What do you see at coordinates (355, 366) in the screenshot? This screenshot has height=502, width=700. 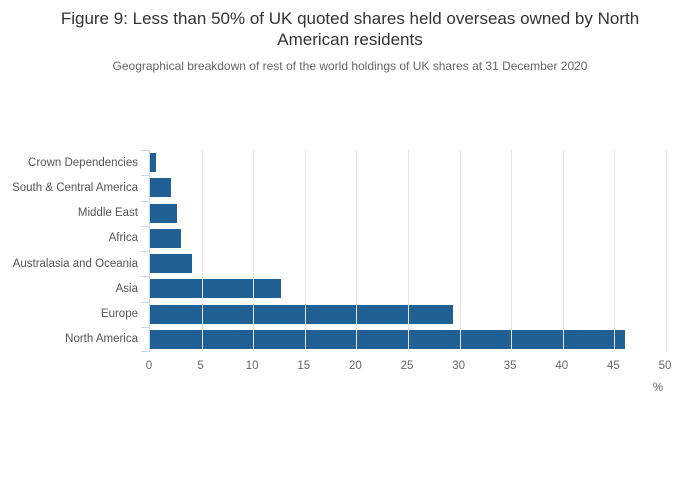 I see `x-axis-tick-label: 20` at bounding box center [355, 366].